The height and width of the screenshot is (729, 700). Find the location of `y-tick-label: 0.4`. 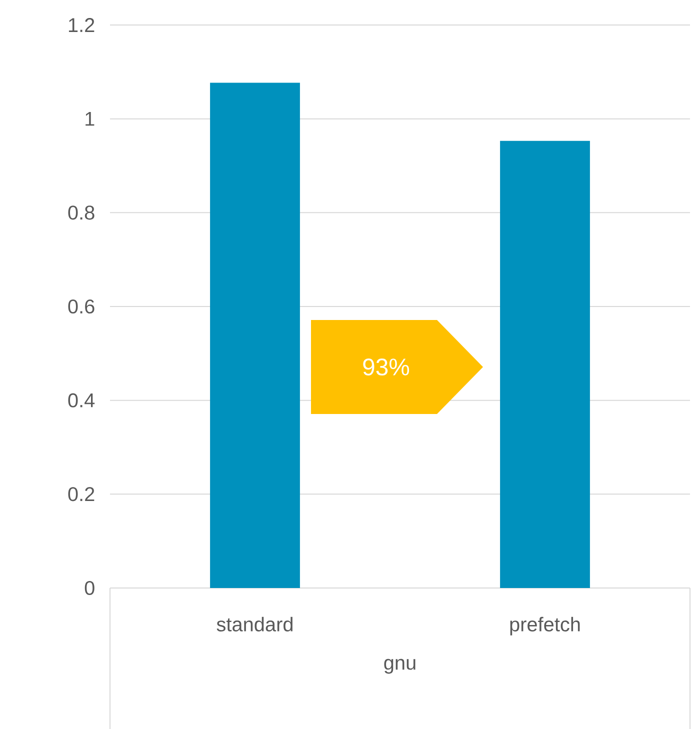

y-tick-label: 0.4 is located at coordinates (81, 400).